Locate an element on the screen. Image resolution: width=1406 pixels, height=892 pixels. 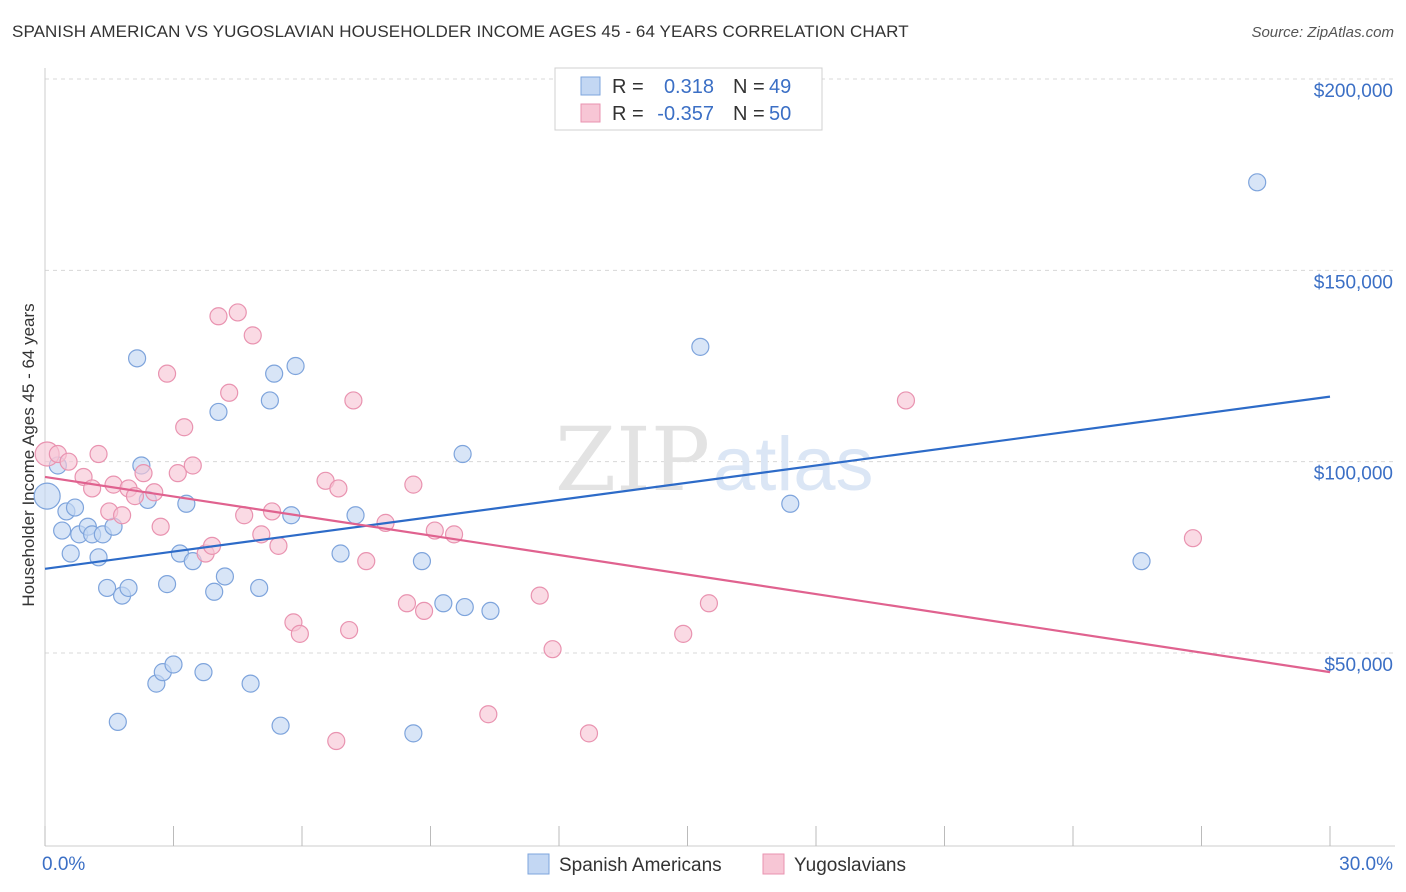
series-legend: Spanish Americans Yugoslavians is located at coordinates (716, 864).